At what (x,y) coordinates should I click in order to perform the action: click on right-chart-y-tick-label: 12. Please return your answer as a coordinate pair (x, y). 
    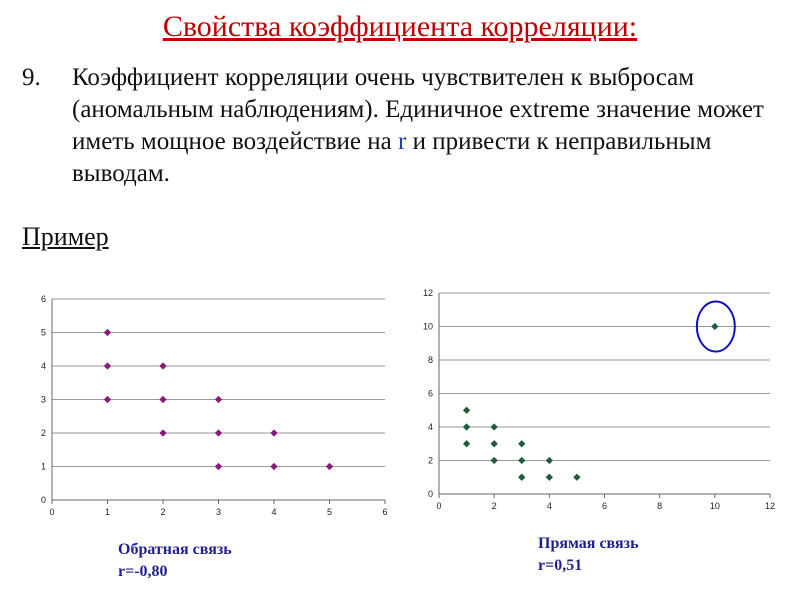
    Looking at the image, I should click on (428, 293).